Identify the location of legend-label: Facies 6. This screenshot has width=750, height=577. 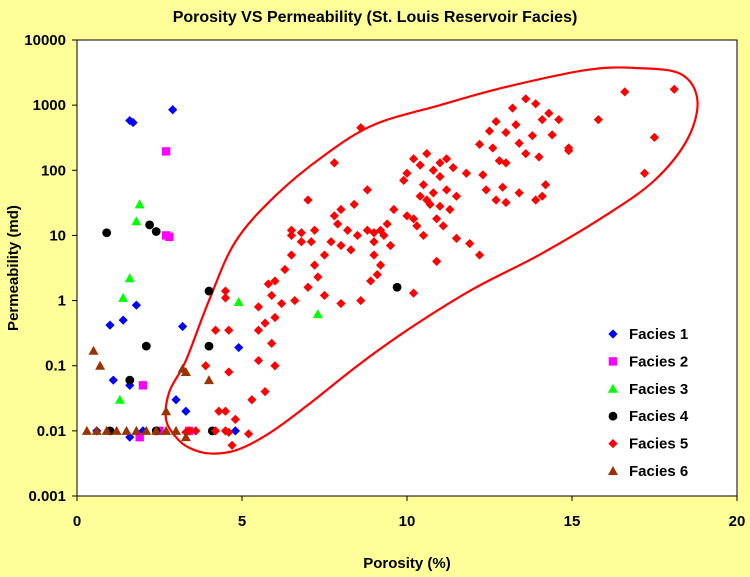
(658, 471).